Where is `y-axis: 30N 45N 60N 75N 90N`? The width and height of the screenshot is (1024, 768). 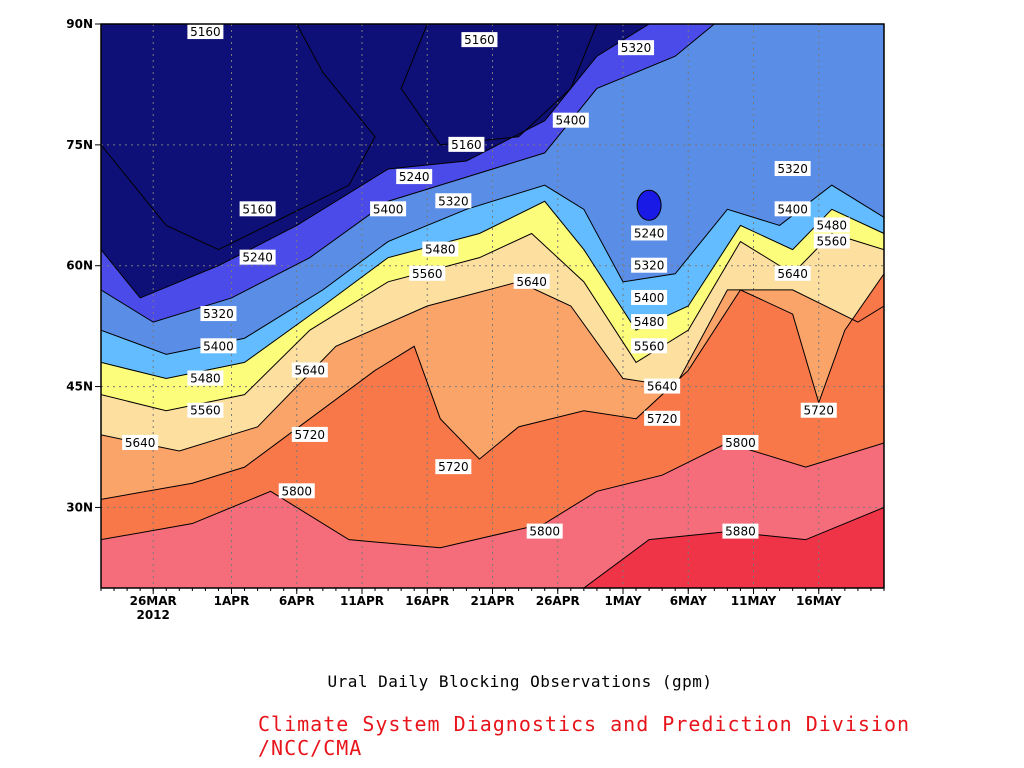
y-axis: 30N 45N 60N 75N 90N is located at coordinates (83, 265).